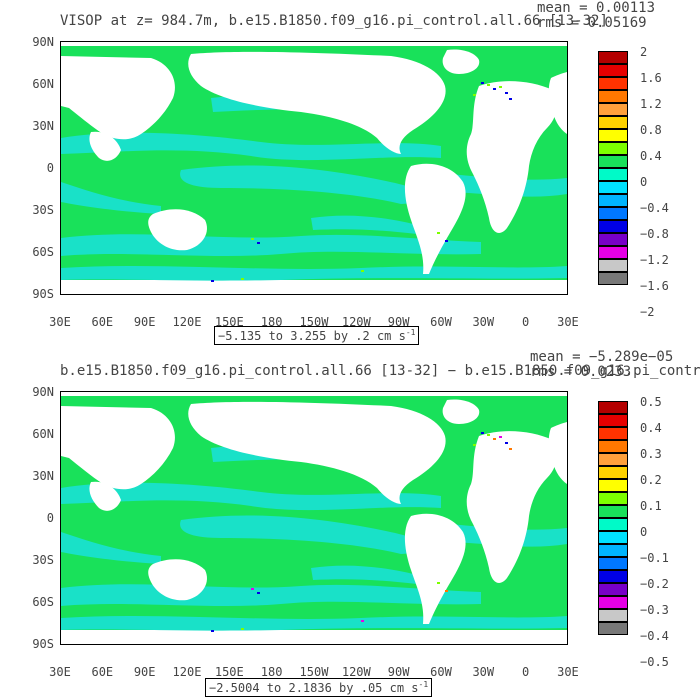 This screenshot has height=700, width=700. I want to click on lon-tick-label: 90W, so click(398, 672).